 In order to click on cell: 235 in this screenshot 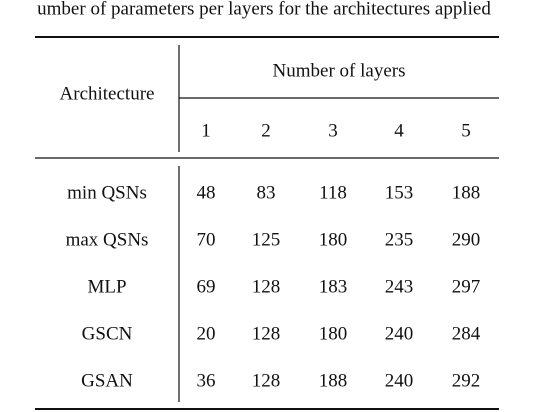, I will do `click(399, 239)`.